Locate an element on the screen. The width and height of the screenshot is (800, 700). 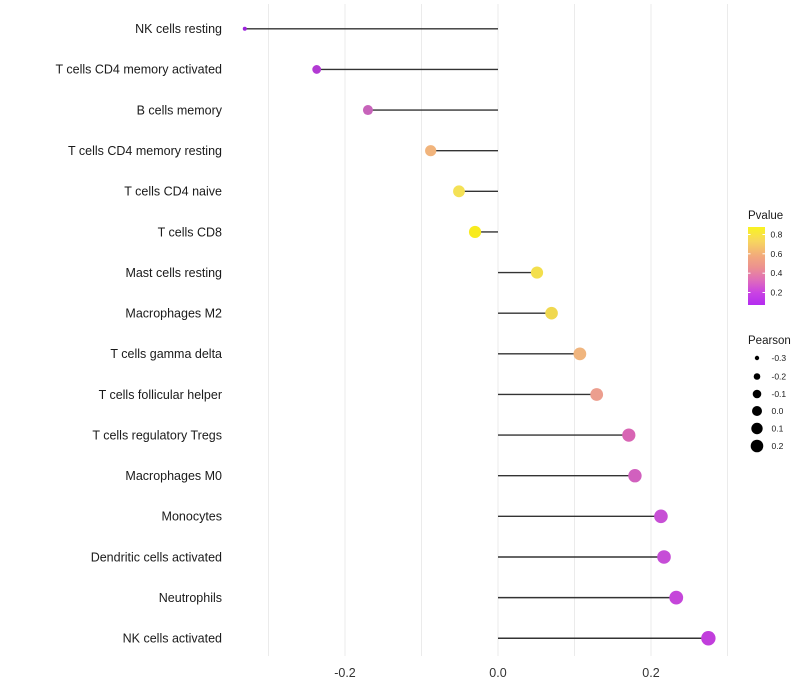
category-label: NK cells activated is located at coordinates (172, 639).